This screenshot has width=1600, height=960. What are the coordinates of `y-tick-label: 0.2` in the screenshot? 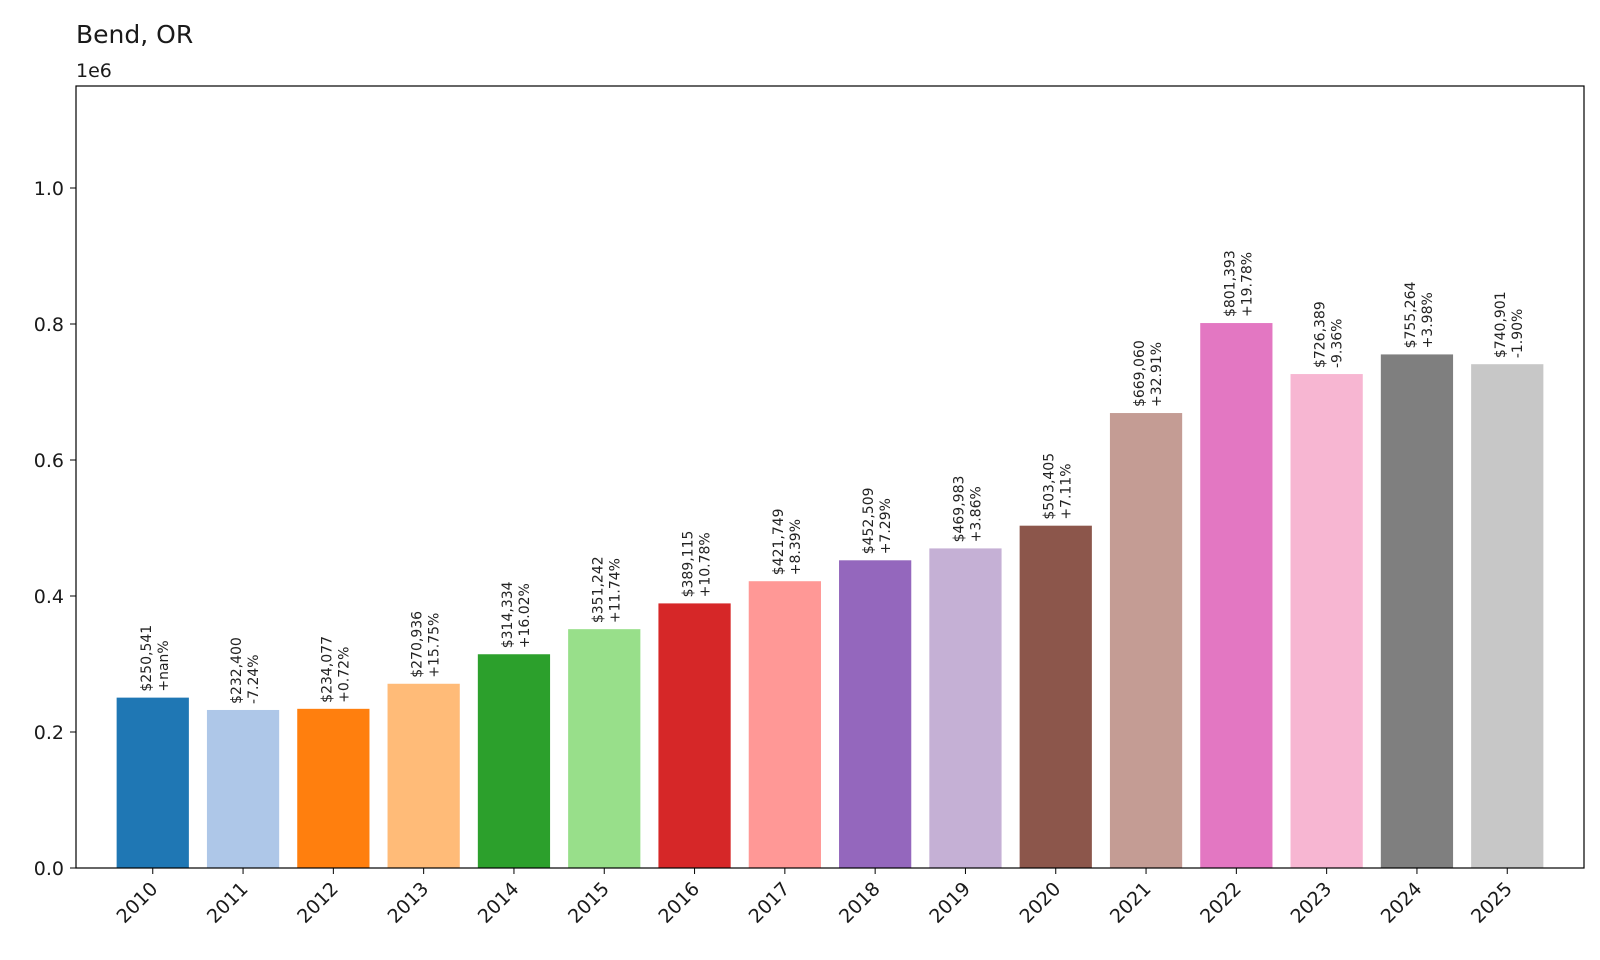 It's located at (49, 733).